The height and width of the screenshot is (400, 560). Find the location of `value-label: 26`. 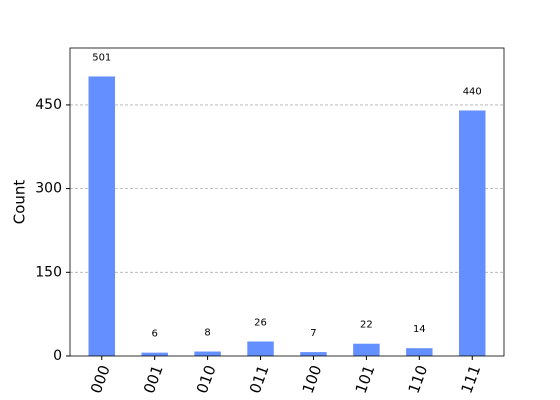

value-label: 26 is located at coordinates (260, 322).